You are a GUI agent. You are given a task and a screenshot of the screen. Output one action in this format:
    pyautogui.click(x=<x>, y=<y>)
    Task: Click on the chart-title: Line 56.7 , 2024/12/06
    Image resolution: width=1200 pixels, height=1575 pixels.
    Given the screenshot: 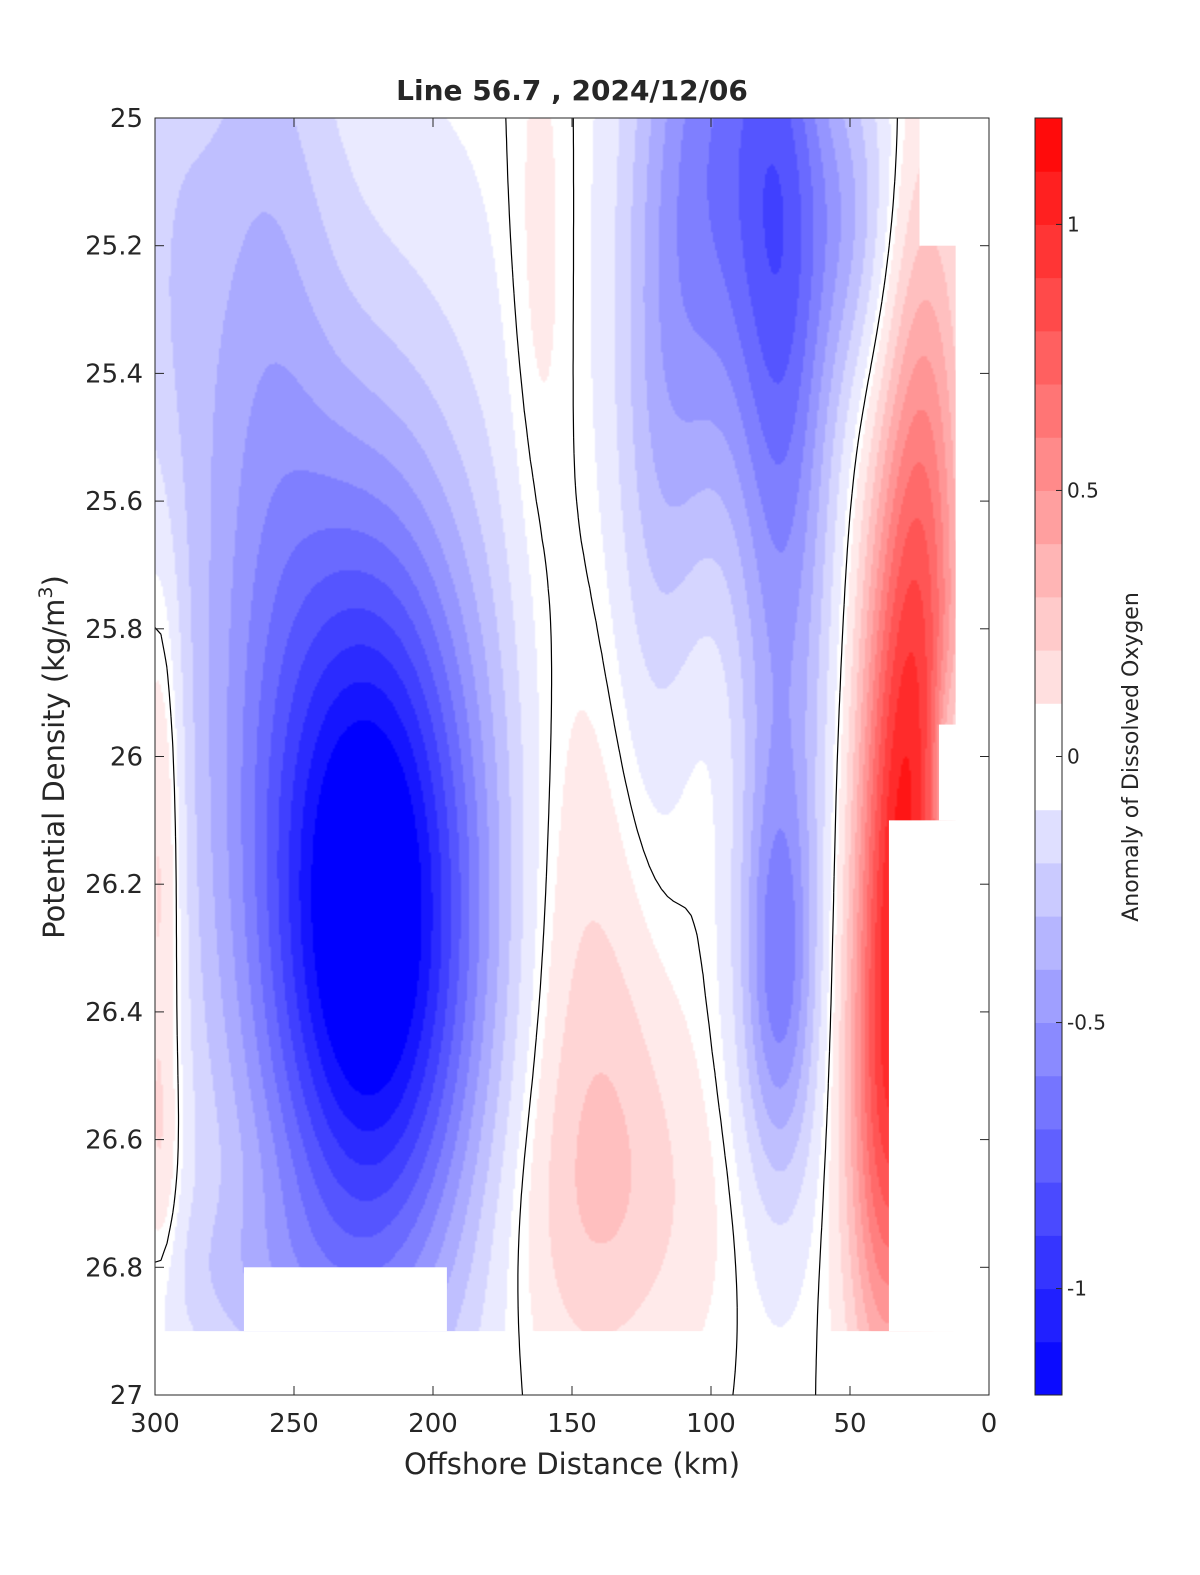 What is the action you would take?
    pyautogui.click(x=572, y=90)
    